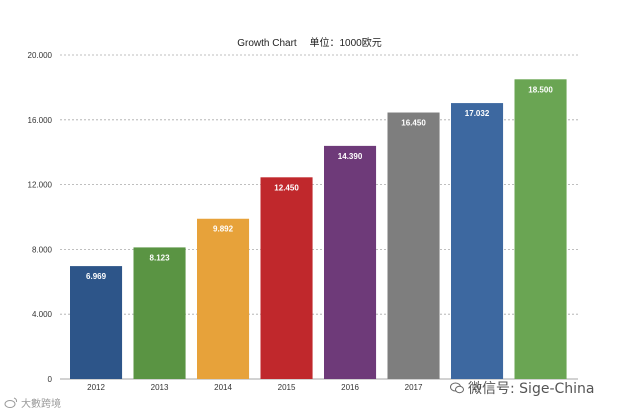 The width and height of the screenshot is (619, 414). I want to click on wechat-icon, so click(457, 388).